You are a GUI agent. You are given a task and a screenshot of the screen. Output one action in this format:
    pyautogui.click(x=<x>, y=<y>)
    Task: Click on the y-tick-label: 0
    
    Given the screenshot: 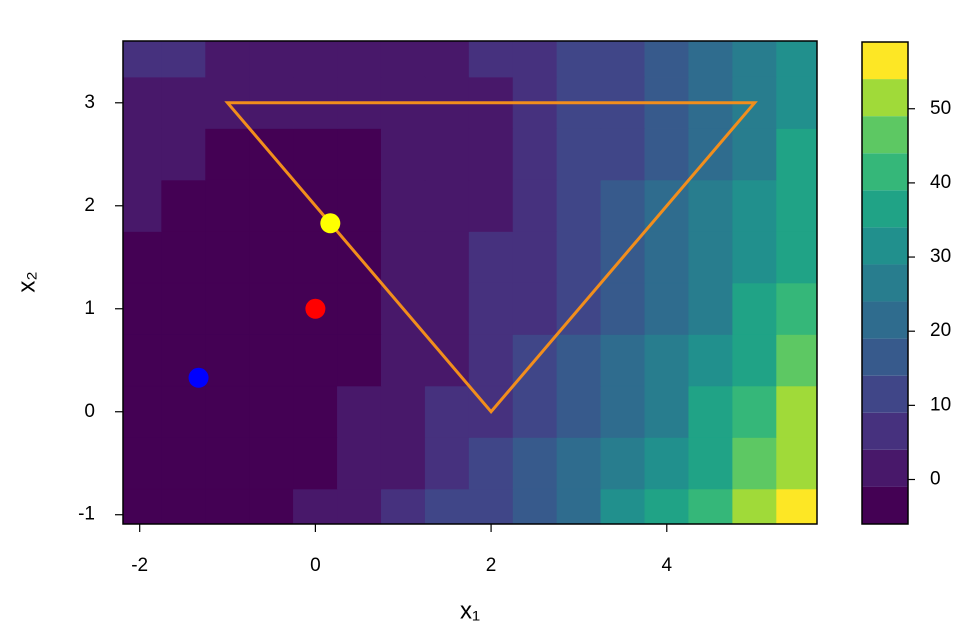 What is the action you would take?
    pyautogui.click(x=89, y=411)
    